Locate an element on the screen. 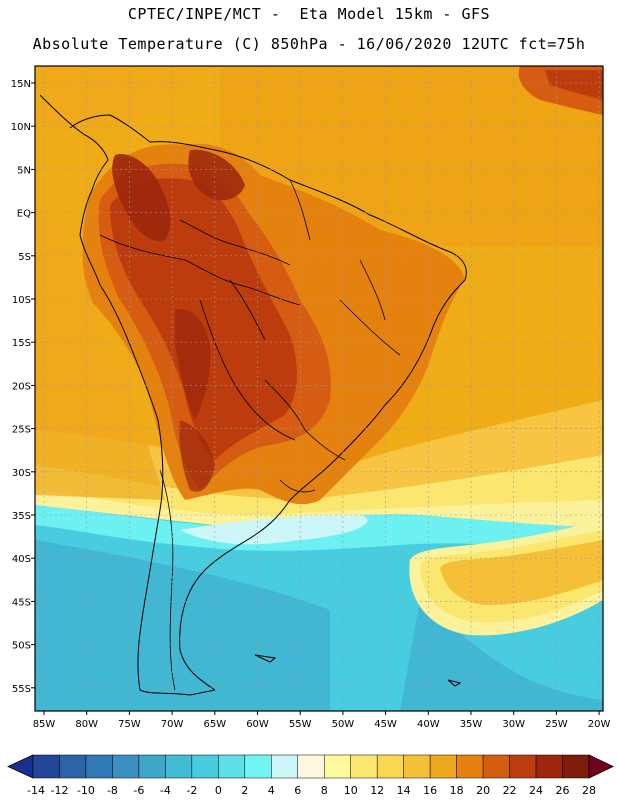 Image resolution: width=618 pixels, height=800 pixels. colorbar-tick-label: 4 is located at coordinates (271, 790).